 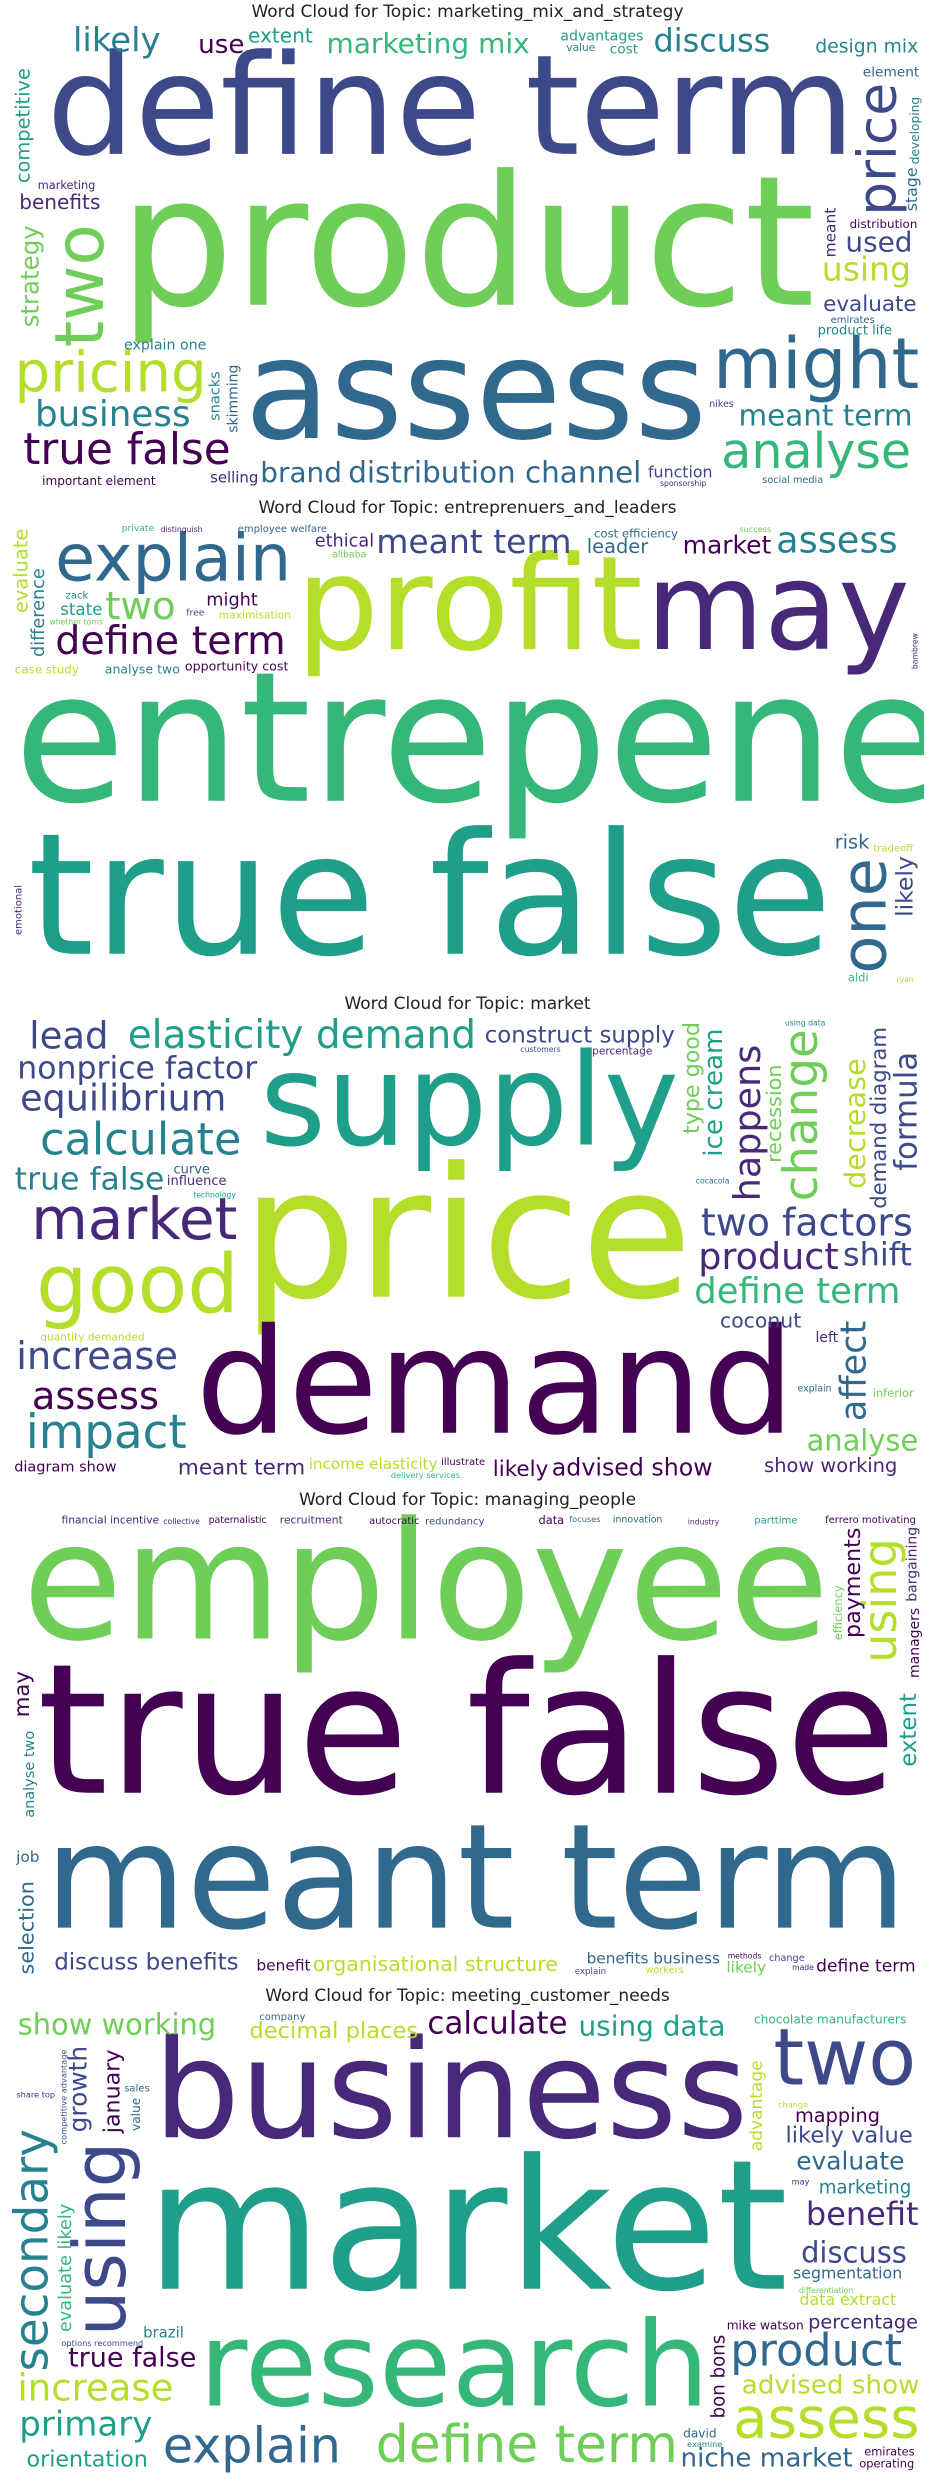 What do you see at coordinates (282, 2017) in the screenshot?
I see `cloud-word: company` at bounding box center [282, 2017].